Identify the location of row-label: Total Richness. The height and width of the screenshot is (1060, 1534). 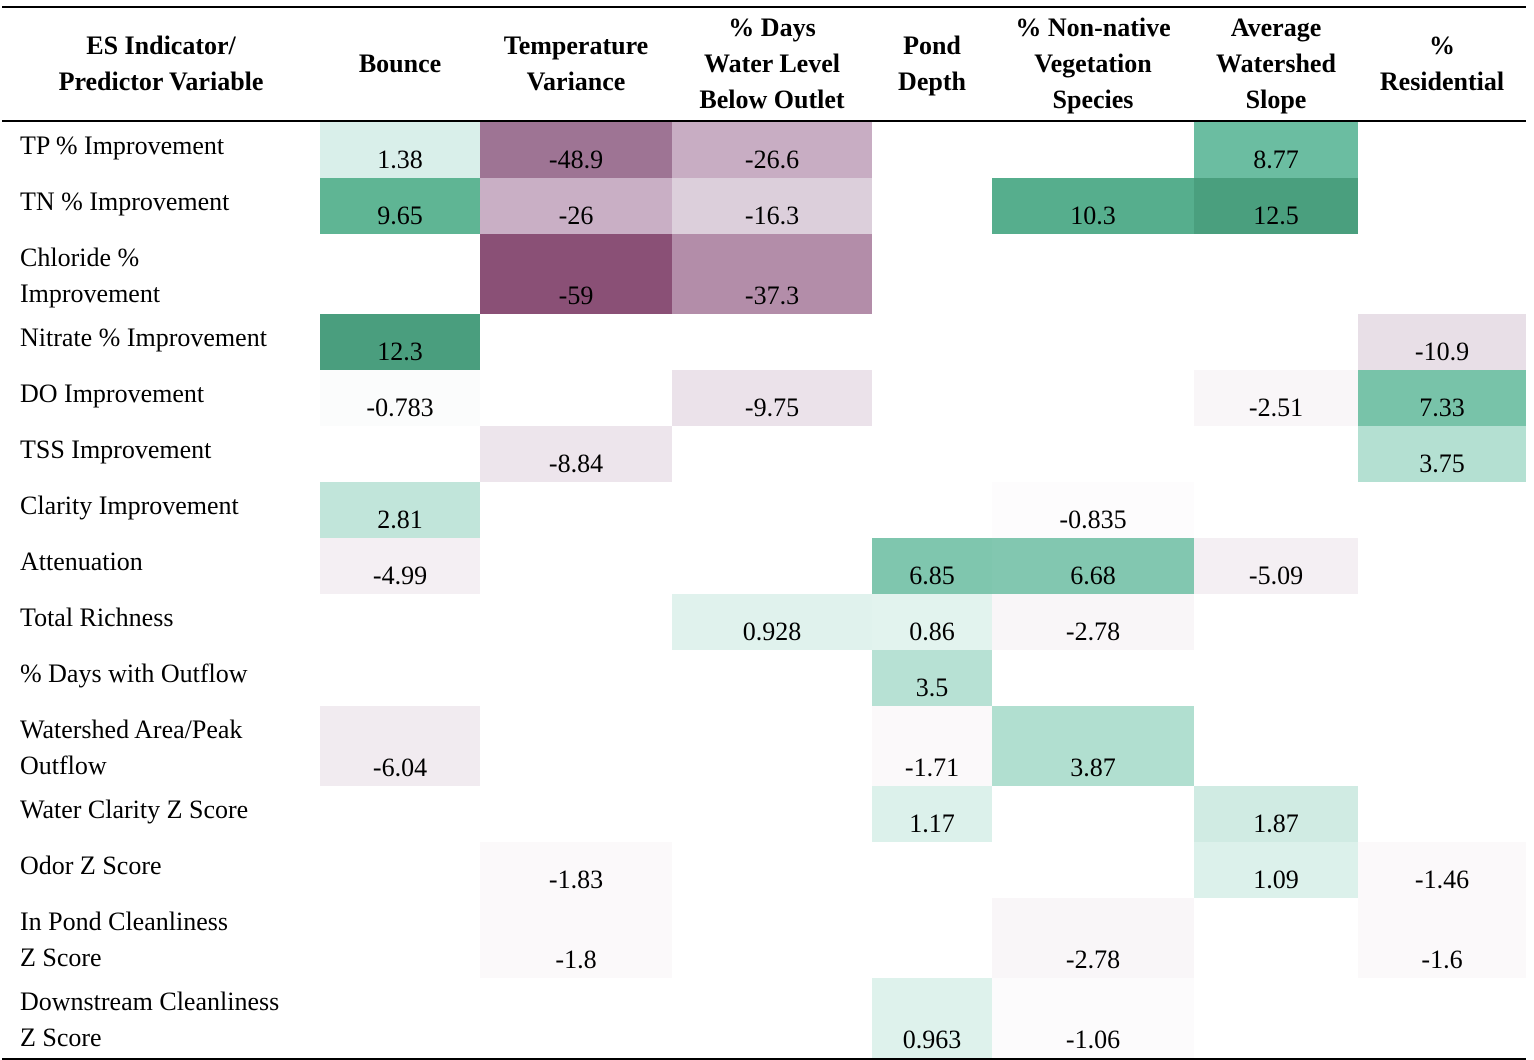
(97, 617).